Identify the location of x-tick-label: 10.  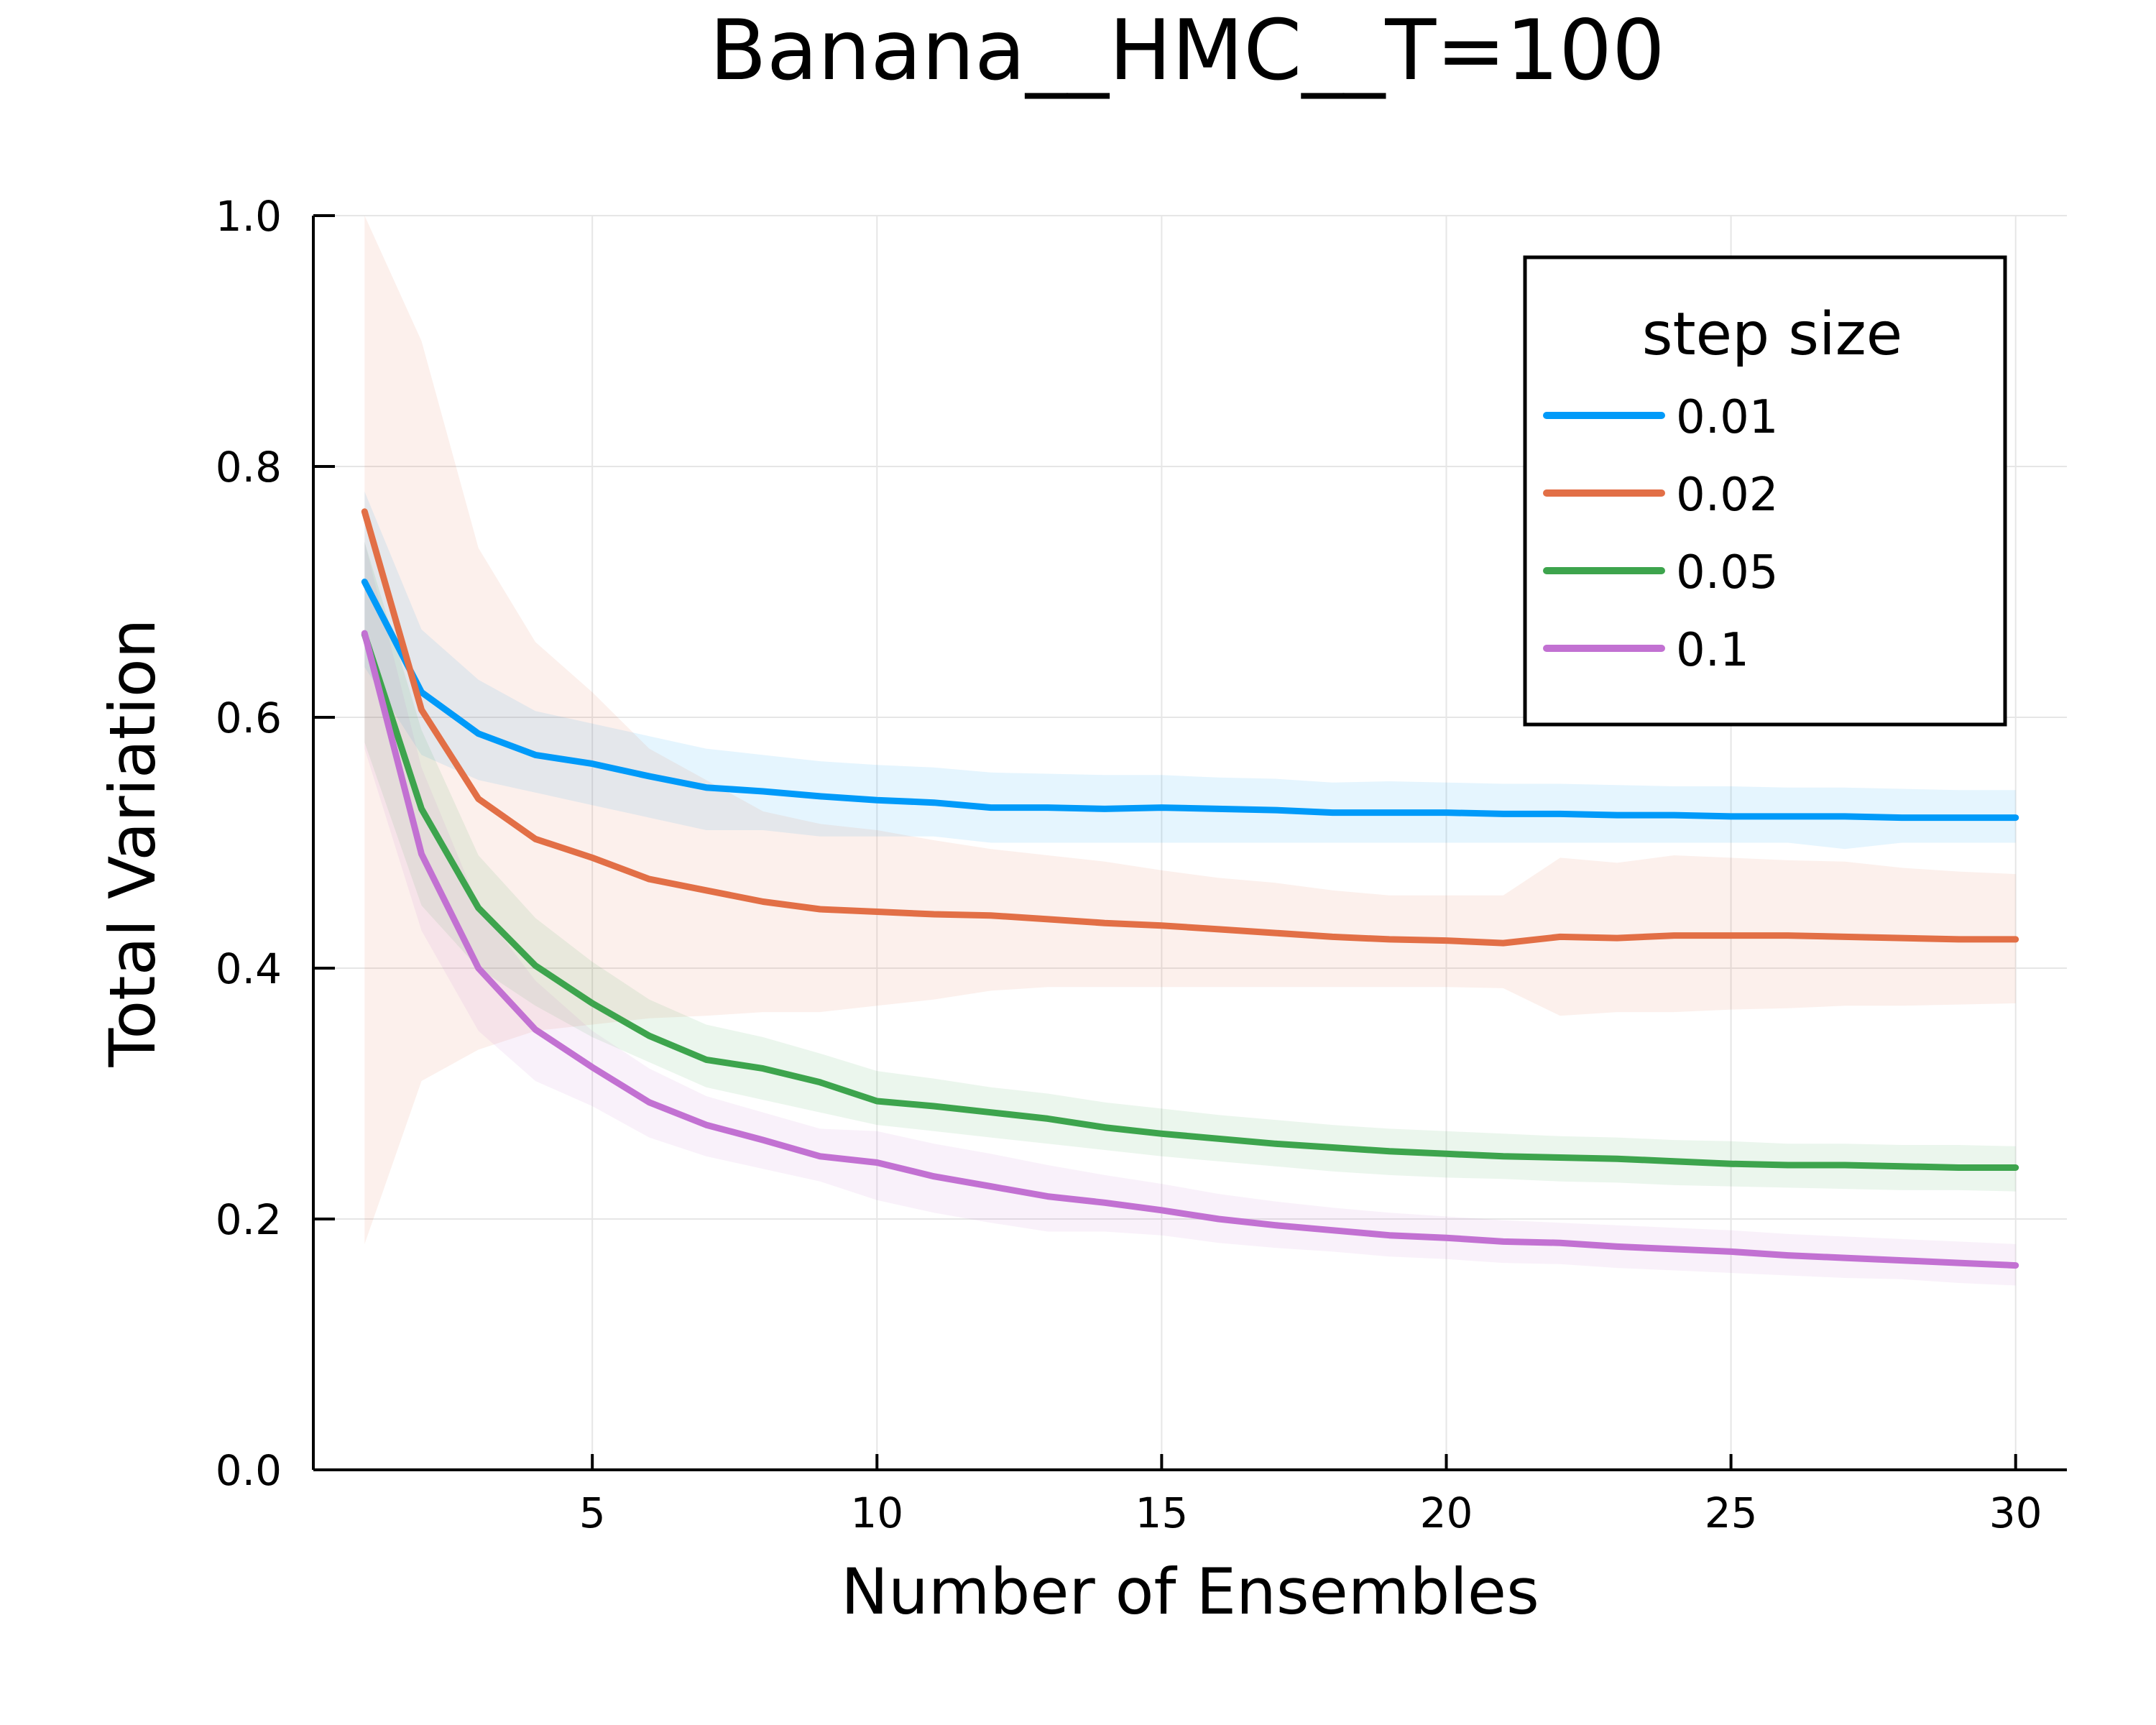
(877, 1513).